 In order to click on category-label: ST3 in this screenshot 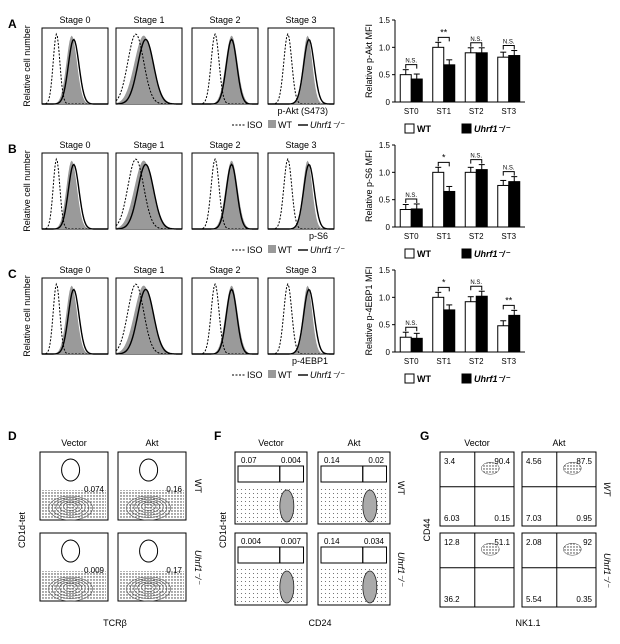, I will do `click(508, 361)`.